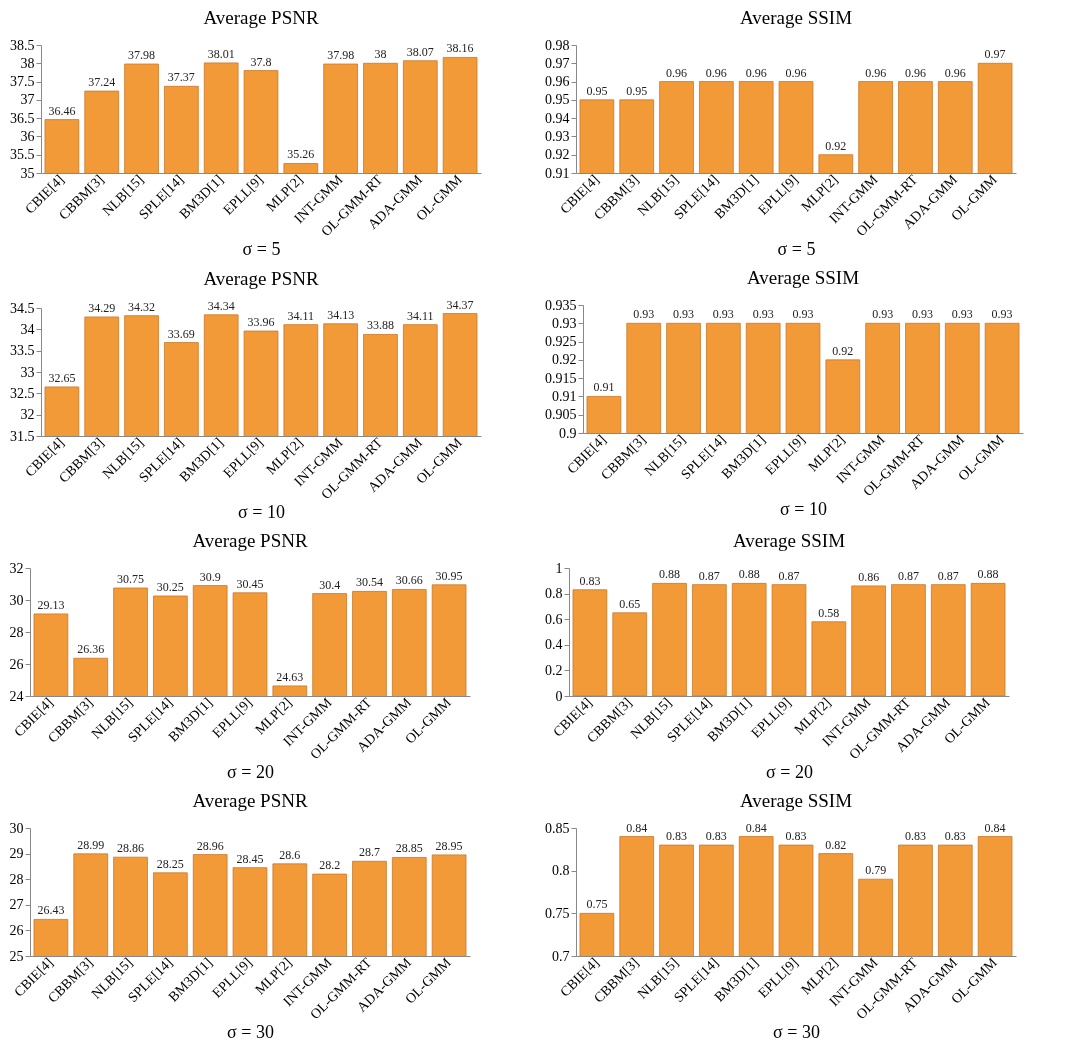 This screenshot has height=1057, width=1074. Describe the element at coordinates (561, 378) in the screenshot. I see `y-tick-label: 0.915` at that location.